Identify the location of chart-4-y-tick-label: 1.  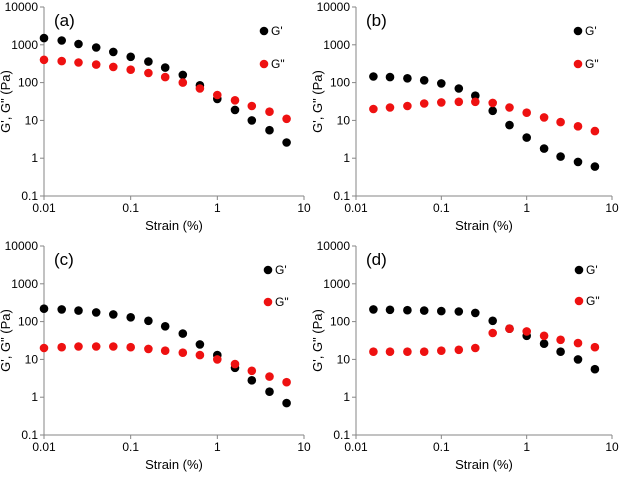
(346, 397).